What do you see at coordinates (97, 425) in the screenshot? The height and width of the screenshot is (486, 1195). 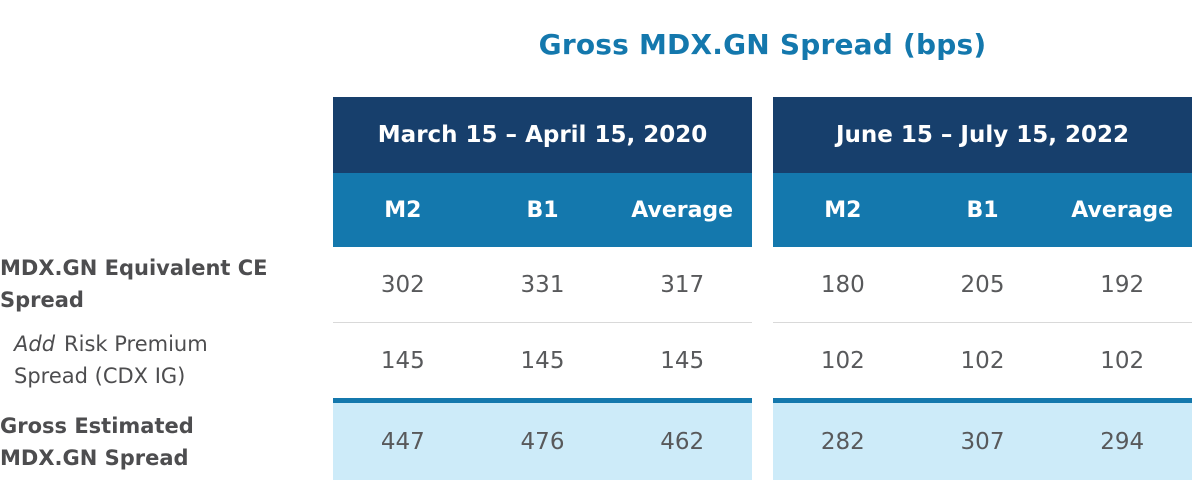 I see `row-label-line: Gross Estimated` at bounding box center [97, 425].